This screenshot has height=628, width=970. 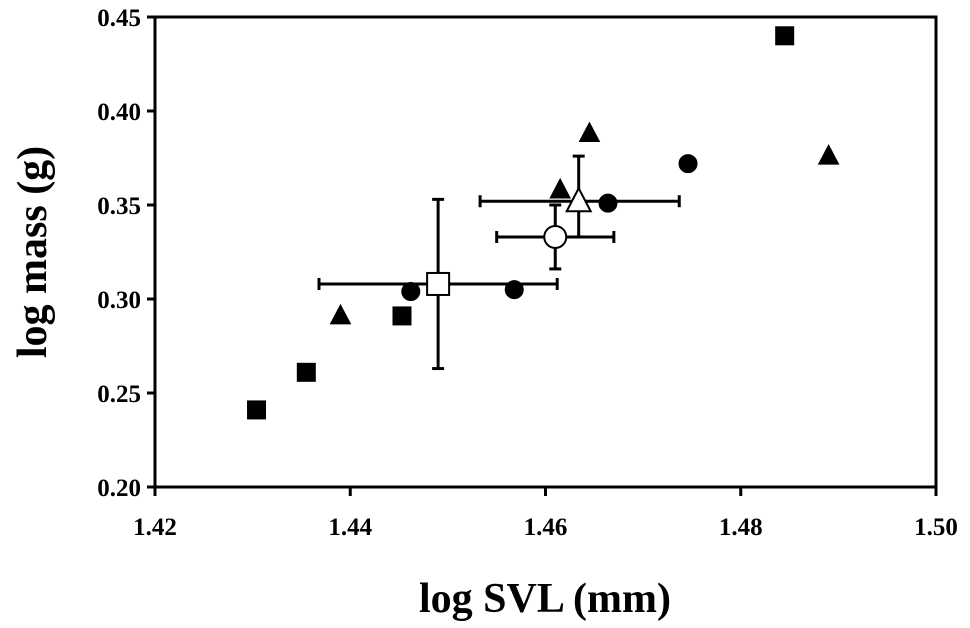 What do you see at coordinates (936, 527) in the screenshot?
I see `x-tick-label: 1.50` at bounding box center [936, 527].